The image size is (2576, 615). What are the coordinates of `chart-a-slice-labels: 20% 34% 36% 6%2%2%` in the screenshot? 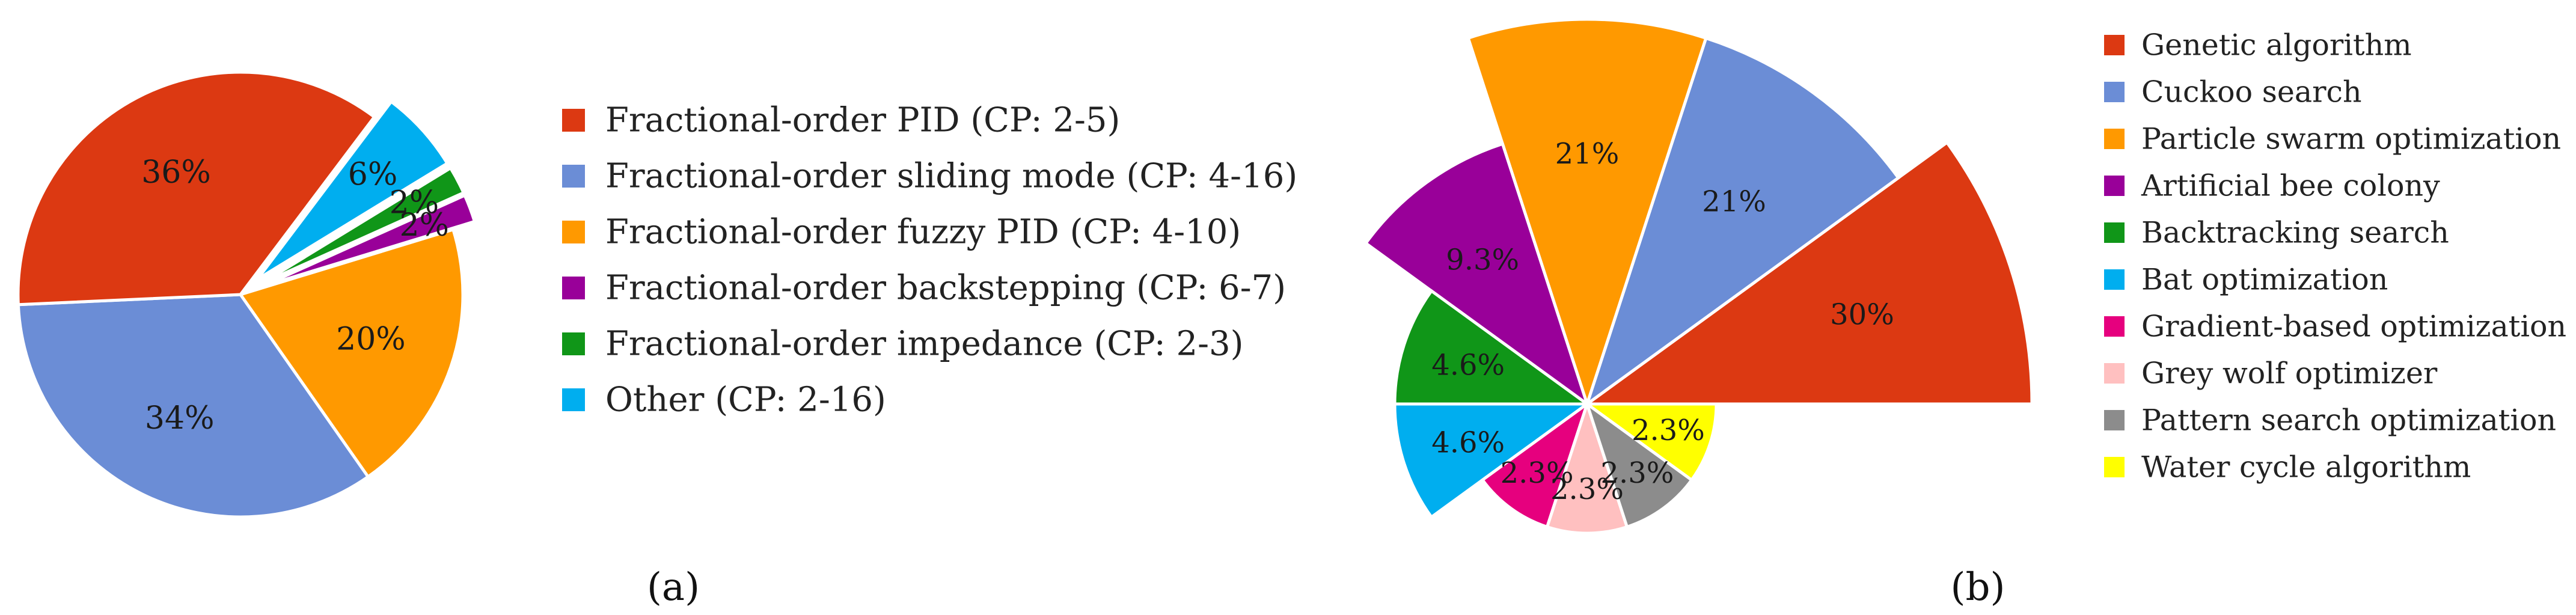 It's located at (295, 295).